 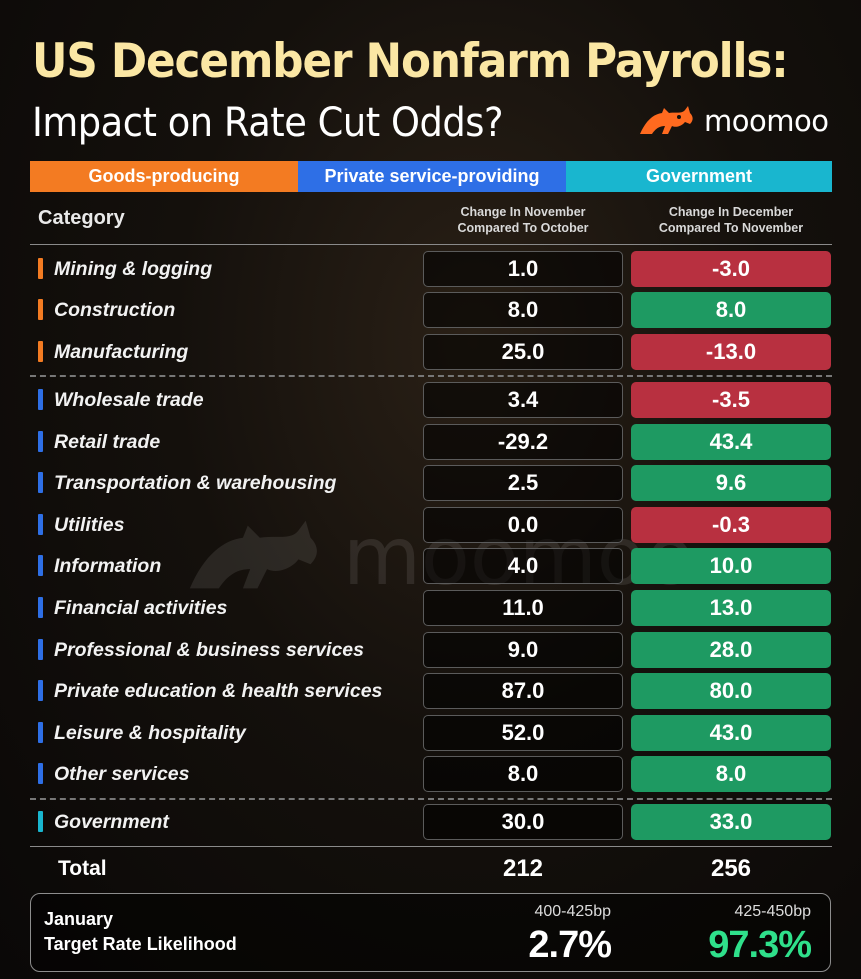 I want to click on row-label: Wholesale trade, so click(x=129, y=400).